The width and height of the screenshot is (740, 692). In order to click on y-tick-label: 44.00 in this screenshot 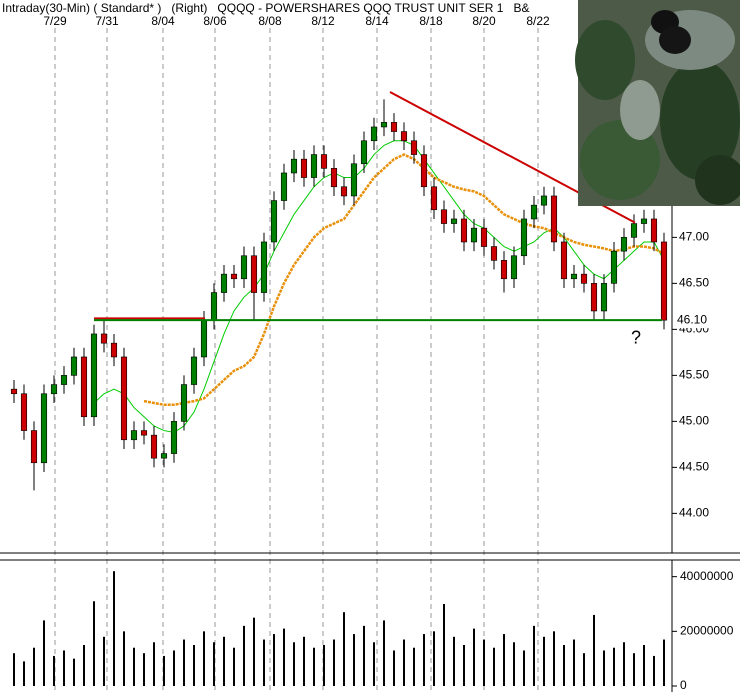, I will do `click(694, 513)`.